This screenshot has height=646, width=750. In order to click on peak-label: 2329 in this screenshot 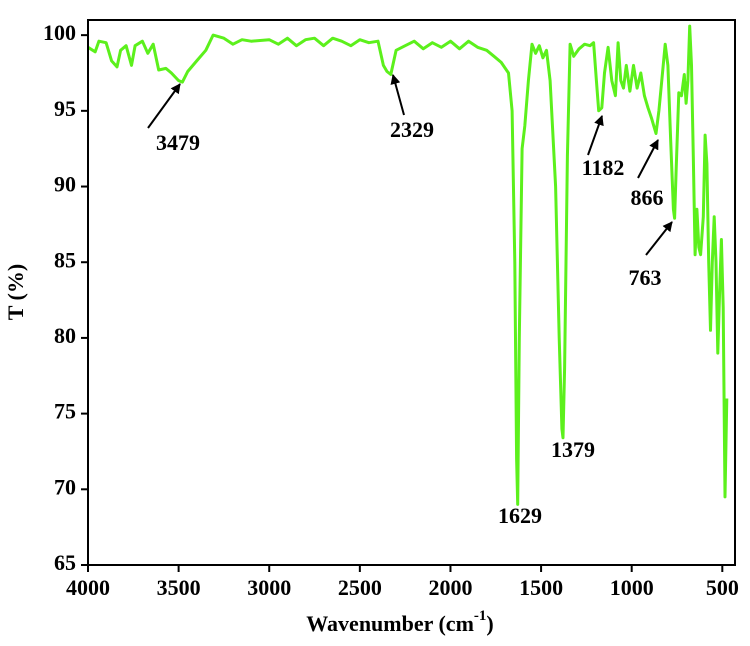, I will do `click(412, 129)`.